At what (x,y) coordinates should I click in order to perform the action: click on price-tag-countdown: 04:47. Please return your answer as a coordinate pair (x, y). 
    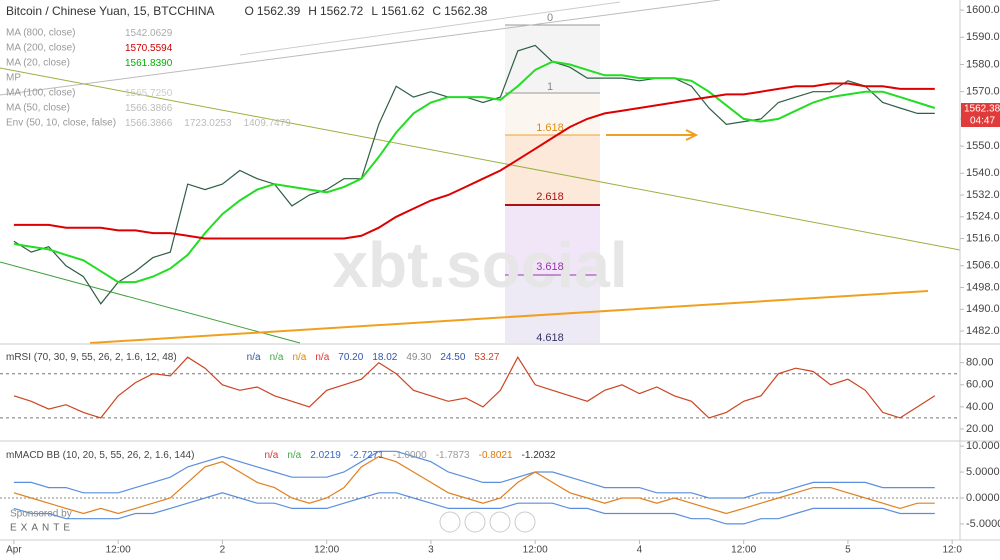
    Looking at the image, I should click on (982, 121).